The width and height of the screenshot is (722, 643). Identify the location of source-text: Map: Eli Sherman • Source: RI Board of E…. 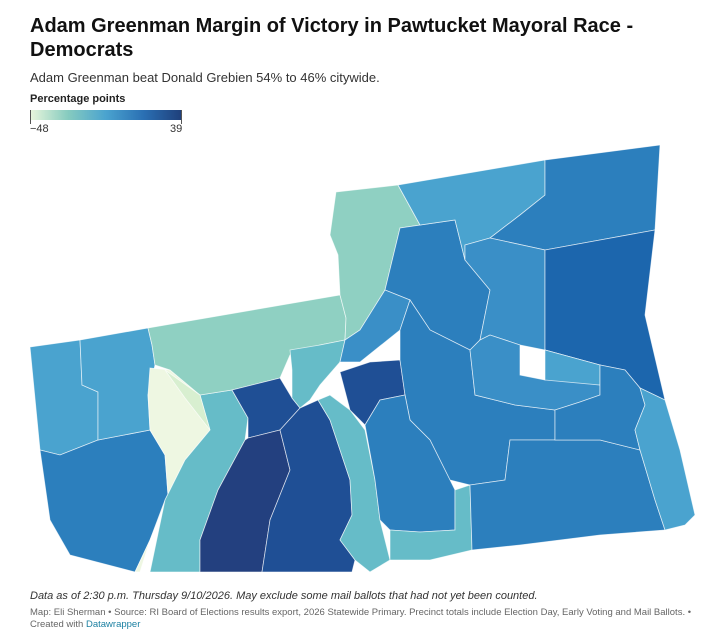
(361, 618).